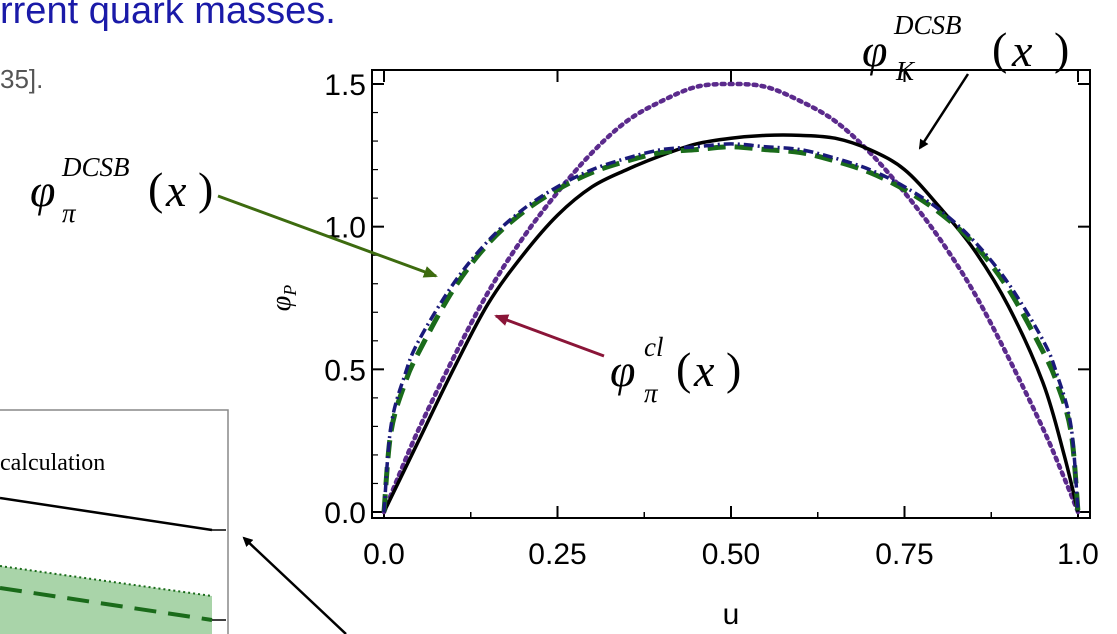 Image resolution: width=1117 pixels, height=634 pixels. Describe the element at coordinates (731, 614) in the screenshot. I see `x-axis-label: u` at that location.